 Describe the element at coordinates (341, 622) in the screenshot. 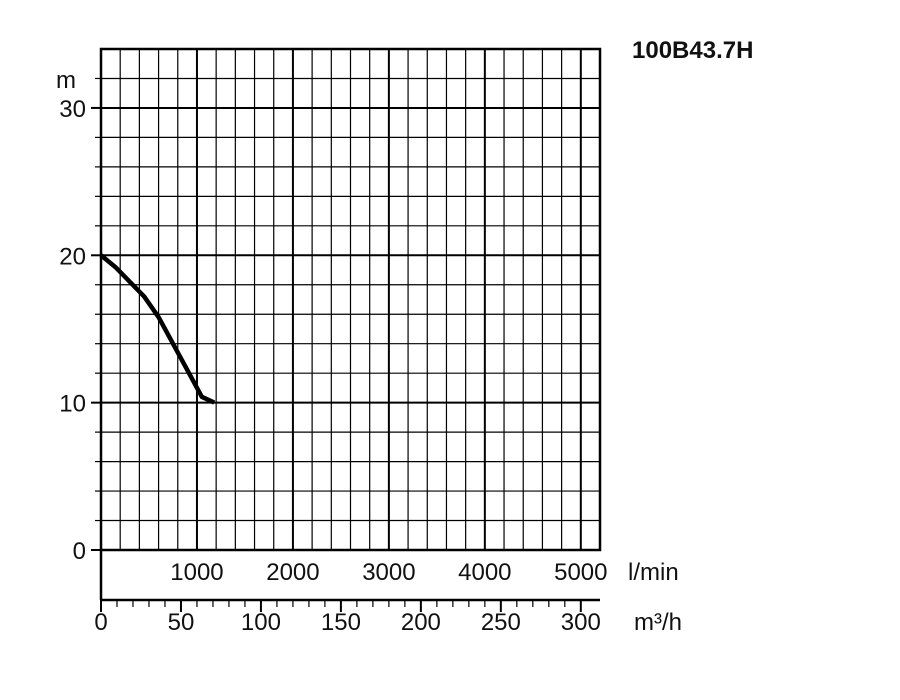

I see `x-secondary-tick-label: 150` at that location.